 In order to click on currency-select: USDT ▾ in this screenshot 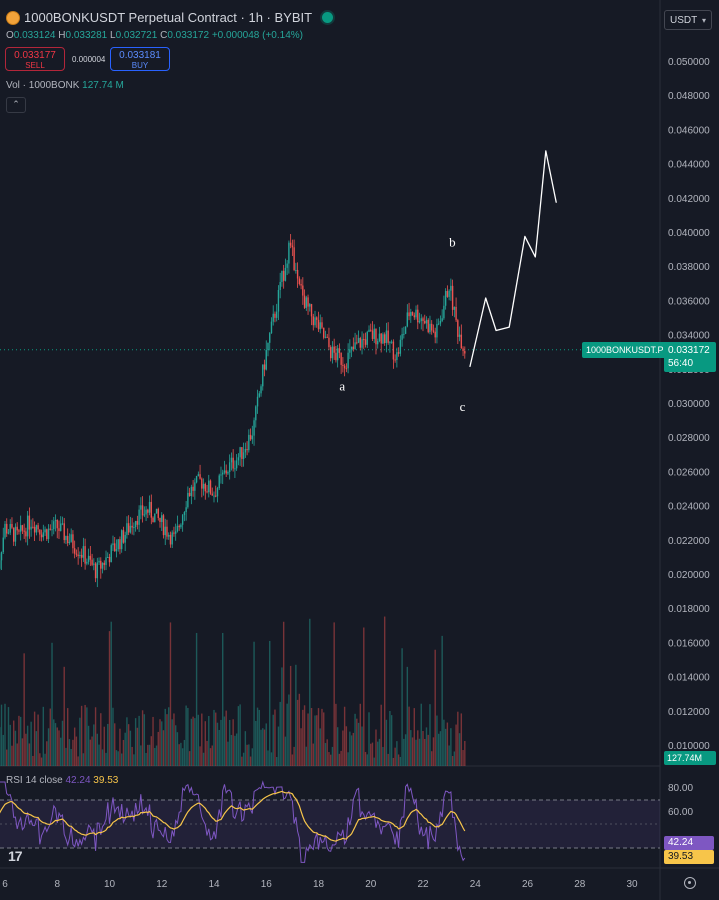, I will do `click(688, 20)`.